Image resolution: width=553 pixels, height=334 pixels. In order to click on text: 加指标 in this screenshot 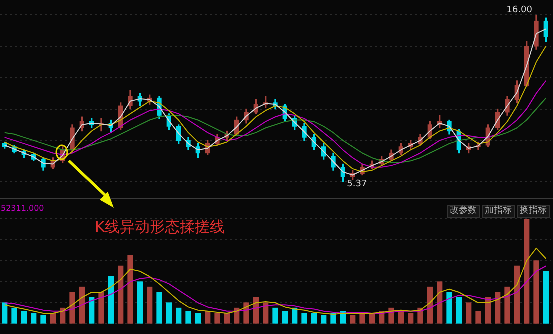, I will do `click(498, 211)`.